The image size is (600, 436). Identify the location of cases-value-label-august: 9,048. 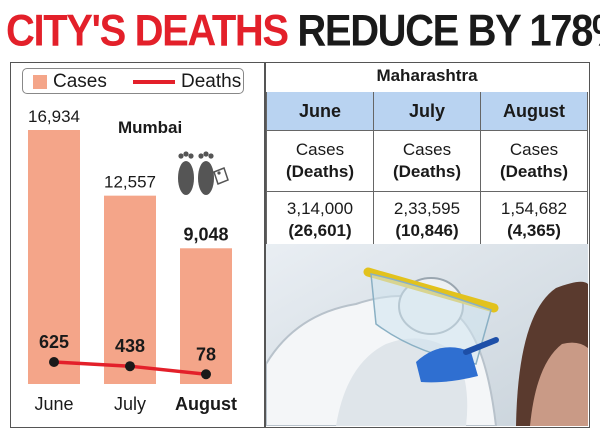
(205, 234).